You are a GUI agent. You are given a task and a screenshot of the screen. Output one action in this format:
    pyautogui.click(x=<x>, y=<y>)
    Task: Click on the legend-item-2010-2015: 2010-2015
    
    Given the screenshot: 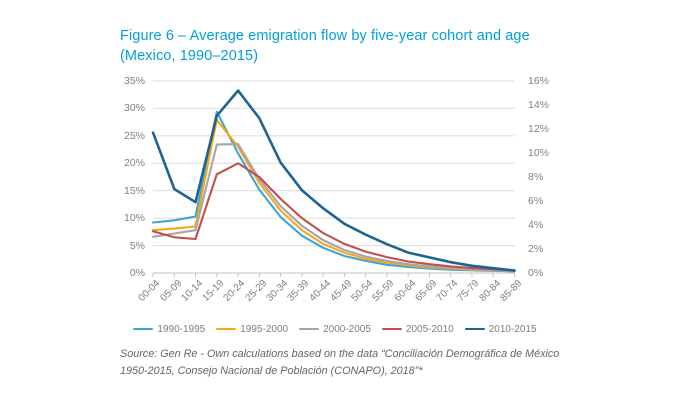 What is the action you would take?
    pyautogui.click(x=500, y=329)
    